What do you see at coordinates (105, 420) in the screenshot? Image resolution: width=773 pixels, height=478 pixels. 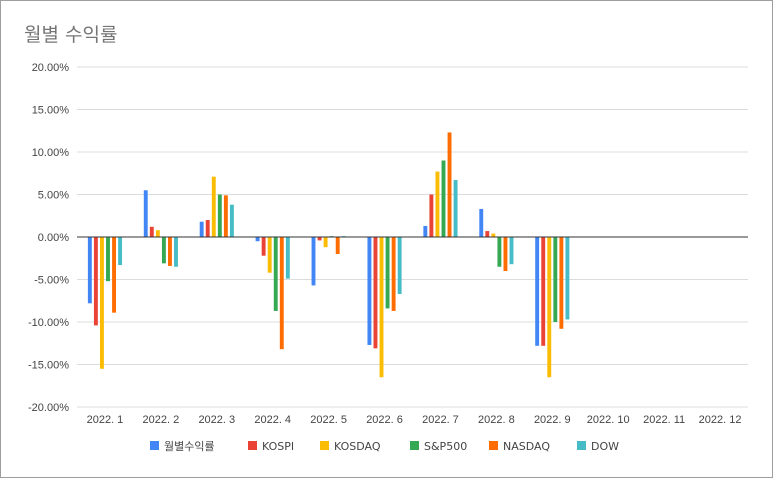 I see `x-tick-label: 2022. 1` at bounding box center [105, 420].